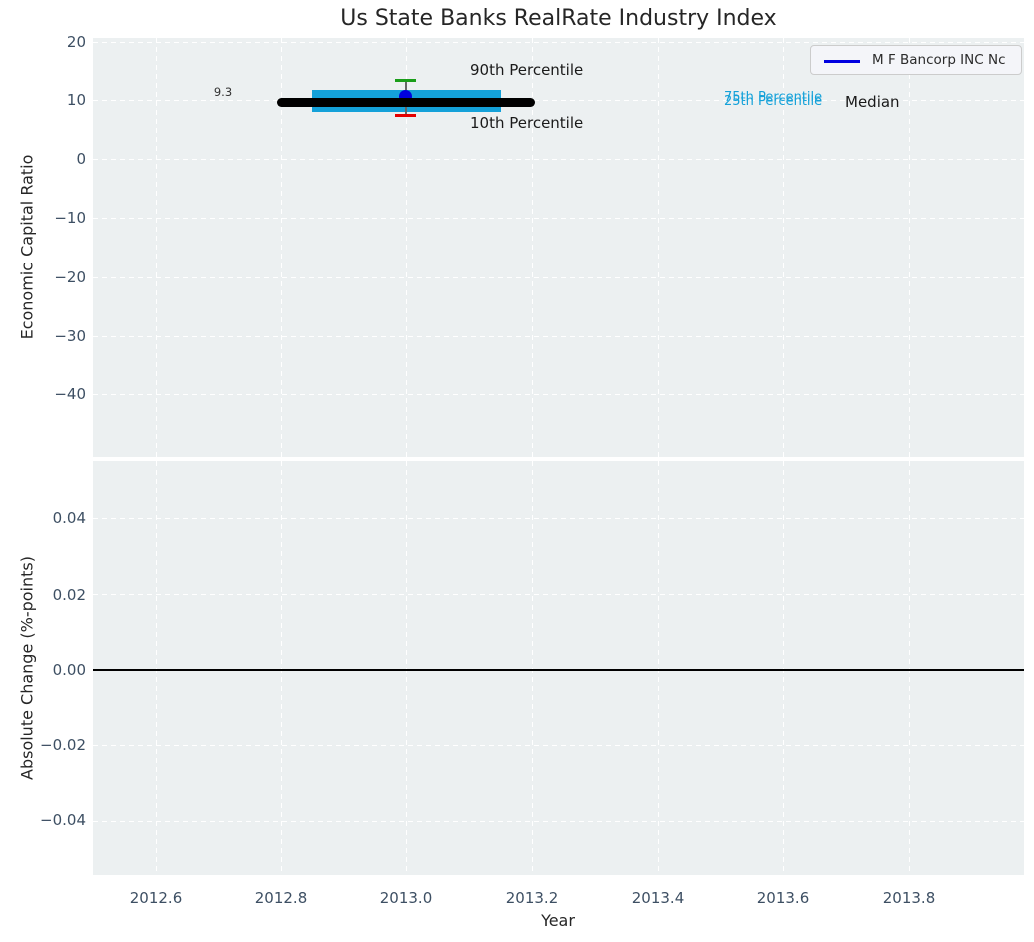 This screenshot has width=1034, height=942. I want to click on p10-whisker-cap, so click(405, 115).